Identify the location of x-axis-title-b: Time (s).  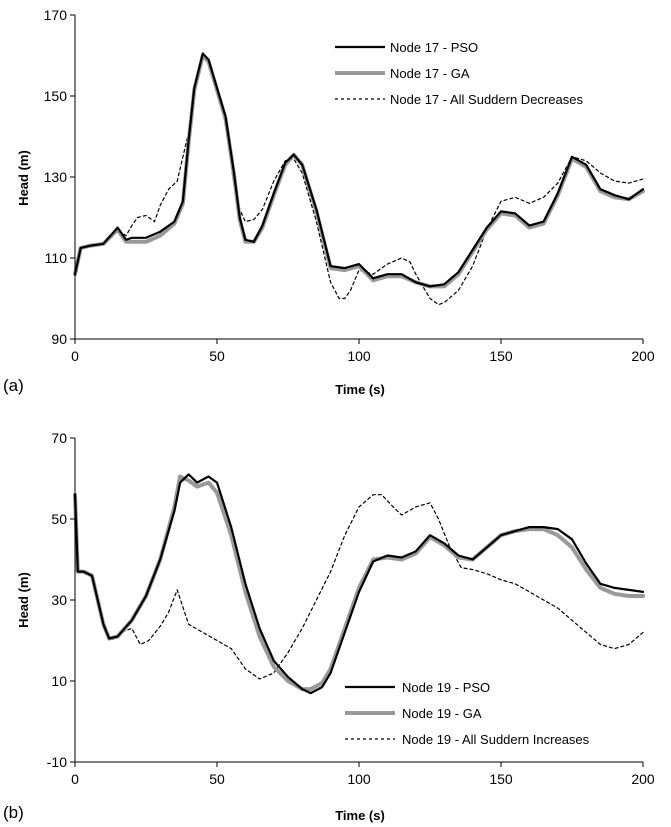
(360, 815).